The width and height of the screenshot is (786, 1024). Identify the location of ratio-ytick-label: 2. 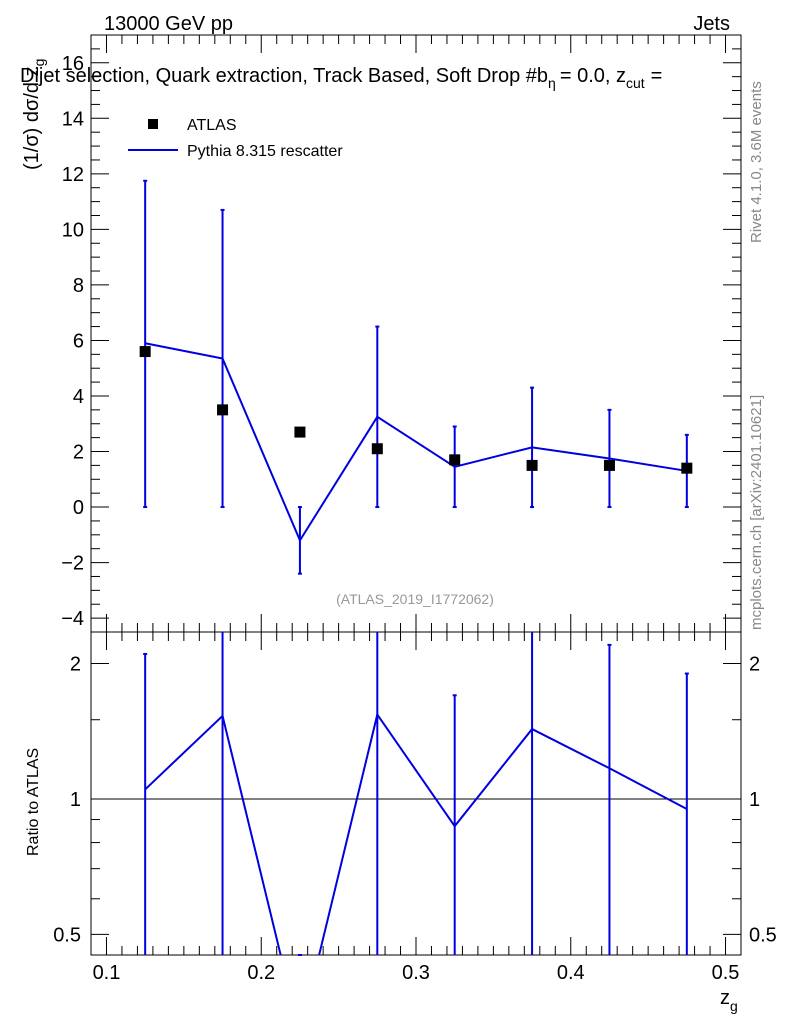
(75, 665).